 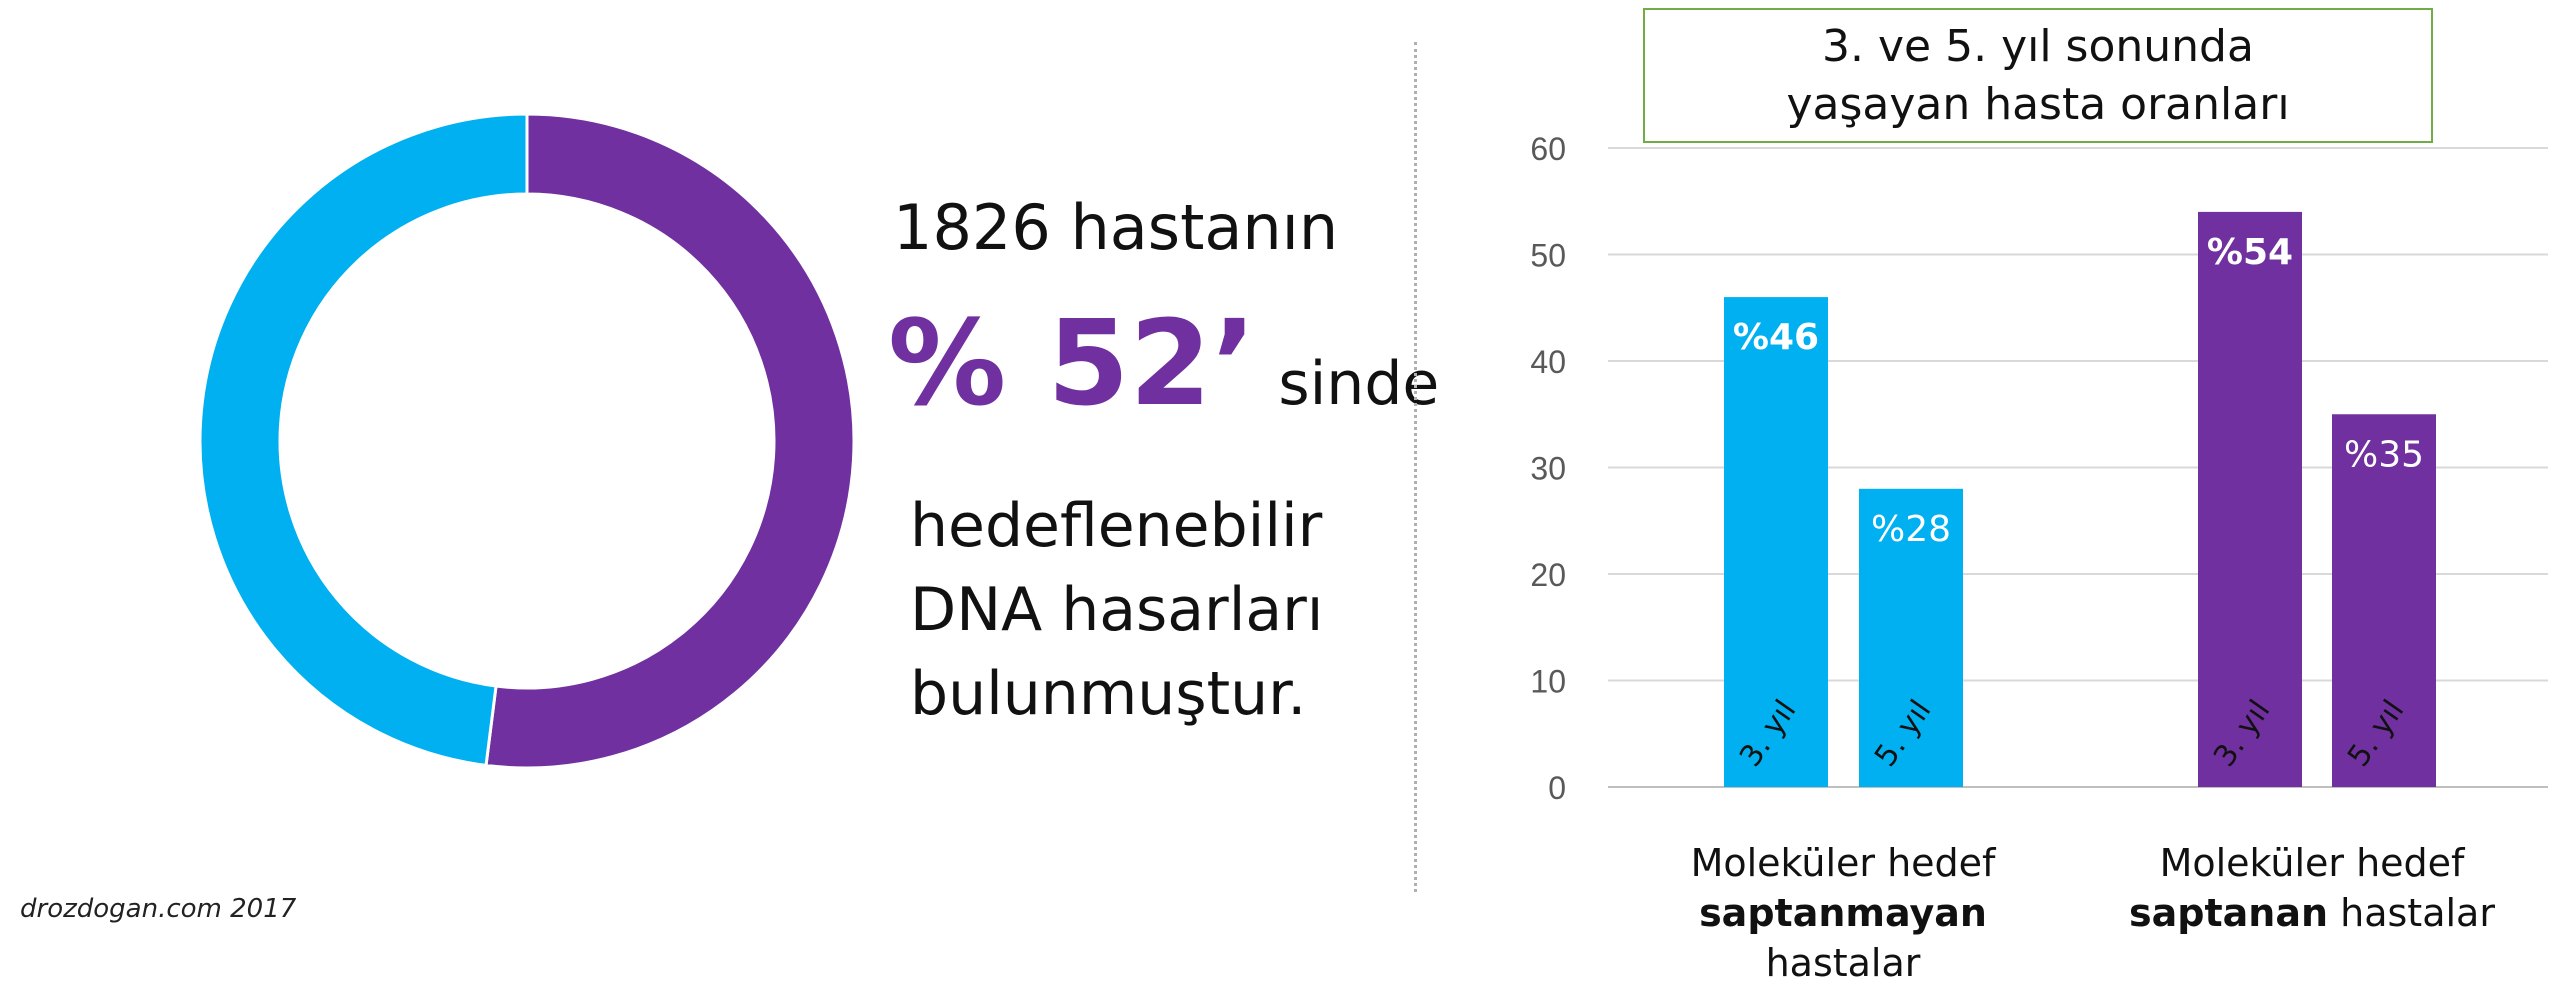 I want to click on bar-value-label-1: %46, so click(x=1776, y=337).